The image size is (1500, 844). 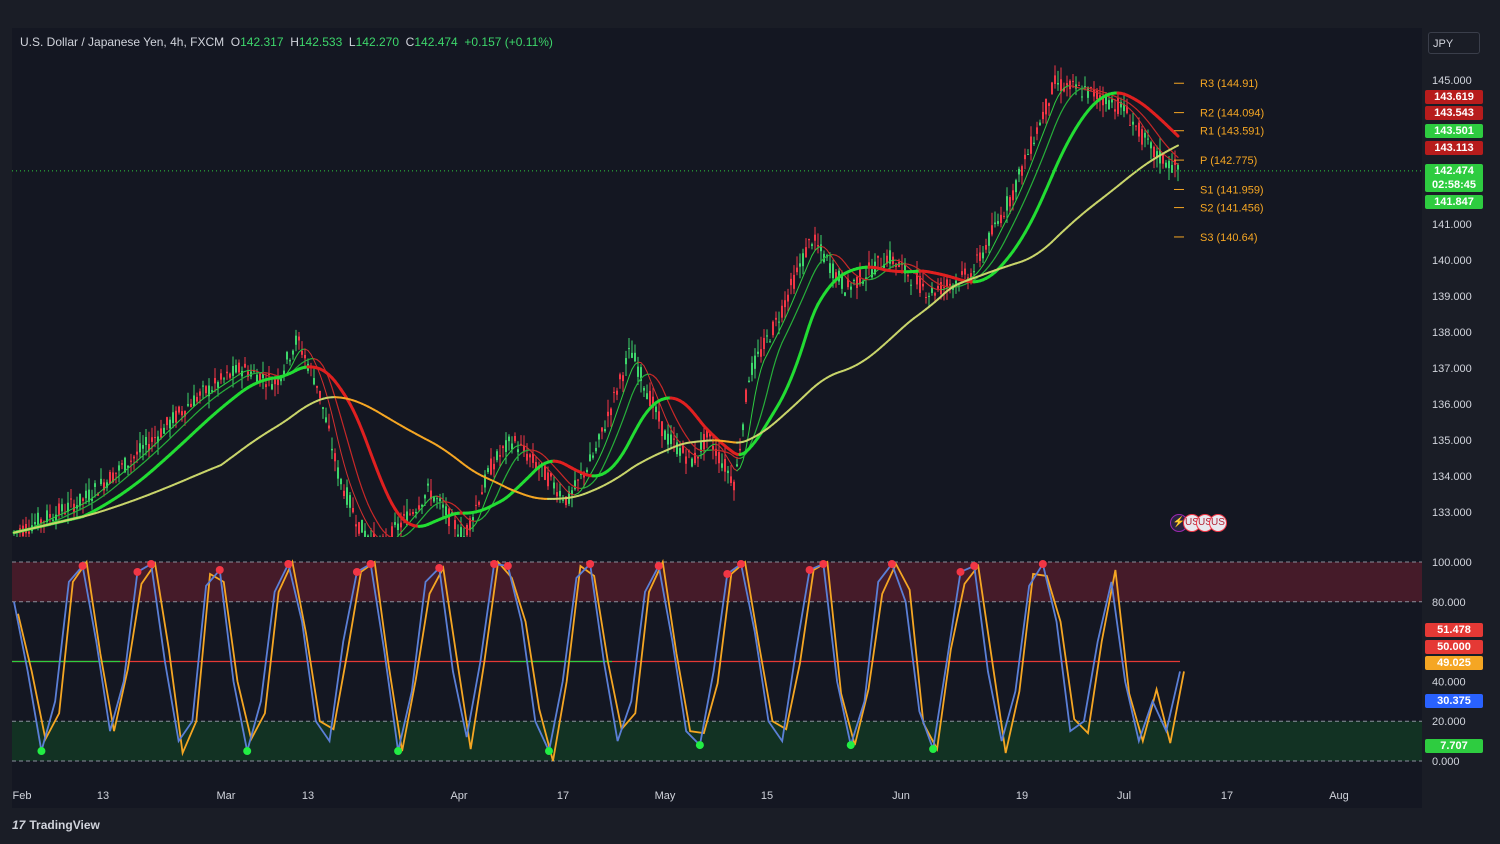 I want to click on event-badges: ⚡ US US US, so click(x=1198, y=523).